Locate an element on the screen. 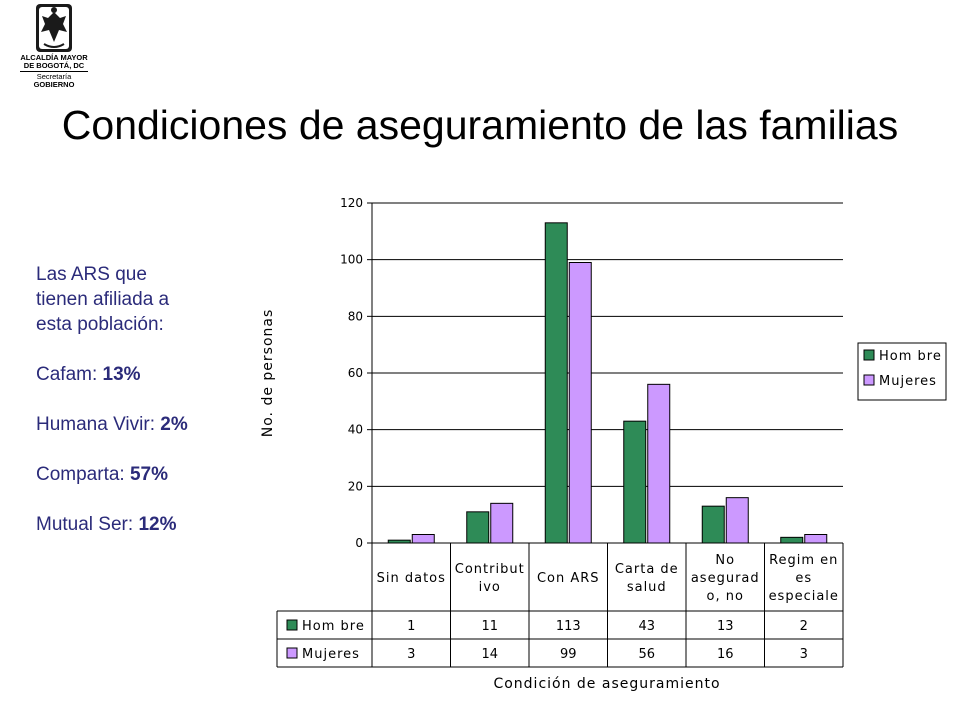 The height and width of the screenshot is (720, 960). table-cell-value: 56 is located at coordinates (646, 654).